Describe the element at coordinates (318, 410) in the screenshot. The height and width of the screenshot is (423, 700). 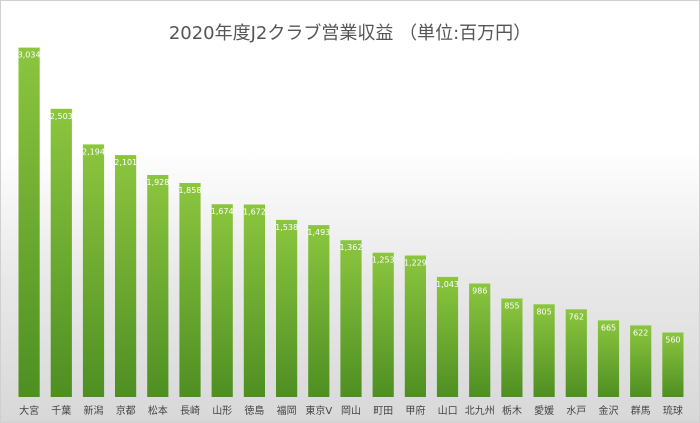
I see `x-tick-label: 東京V` at that location.